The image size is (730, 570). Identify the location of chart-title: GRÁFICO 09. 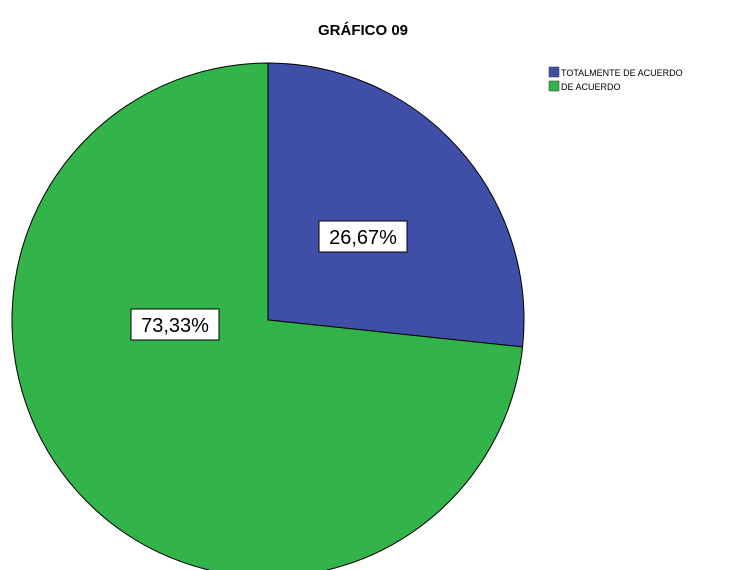
(363, 30).